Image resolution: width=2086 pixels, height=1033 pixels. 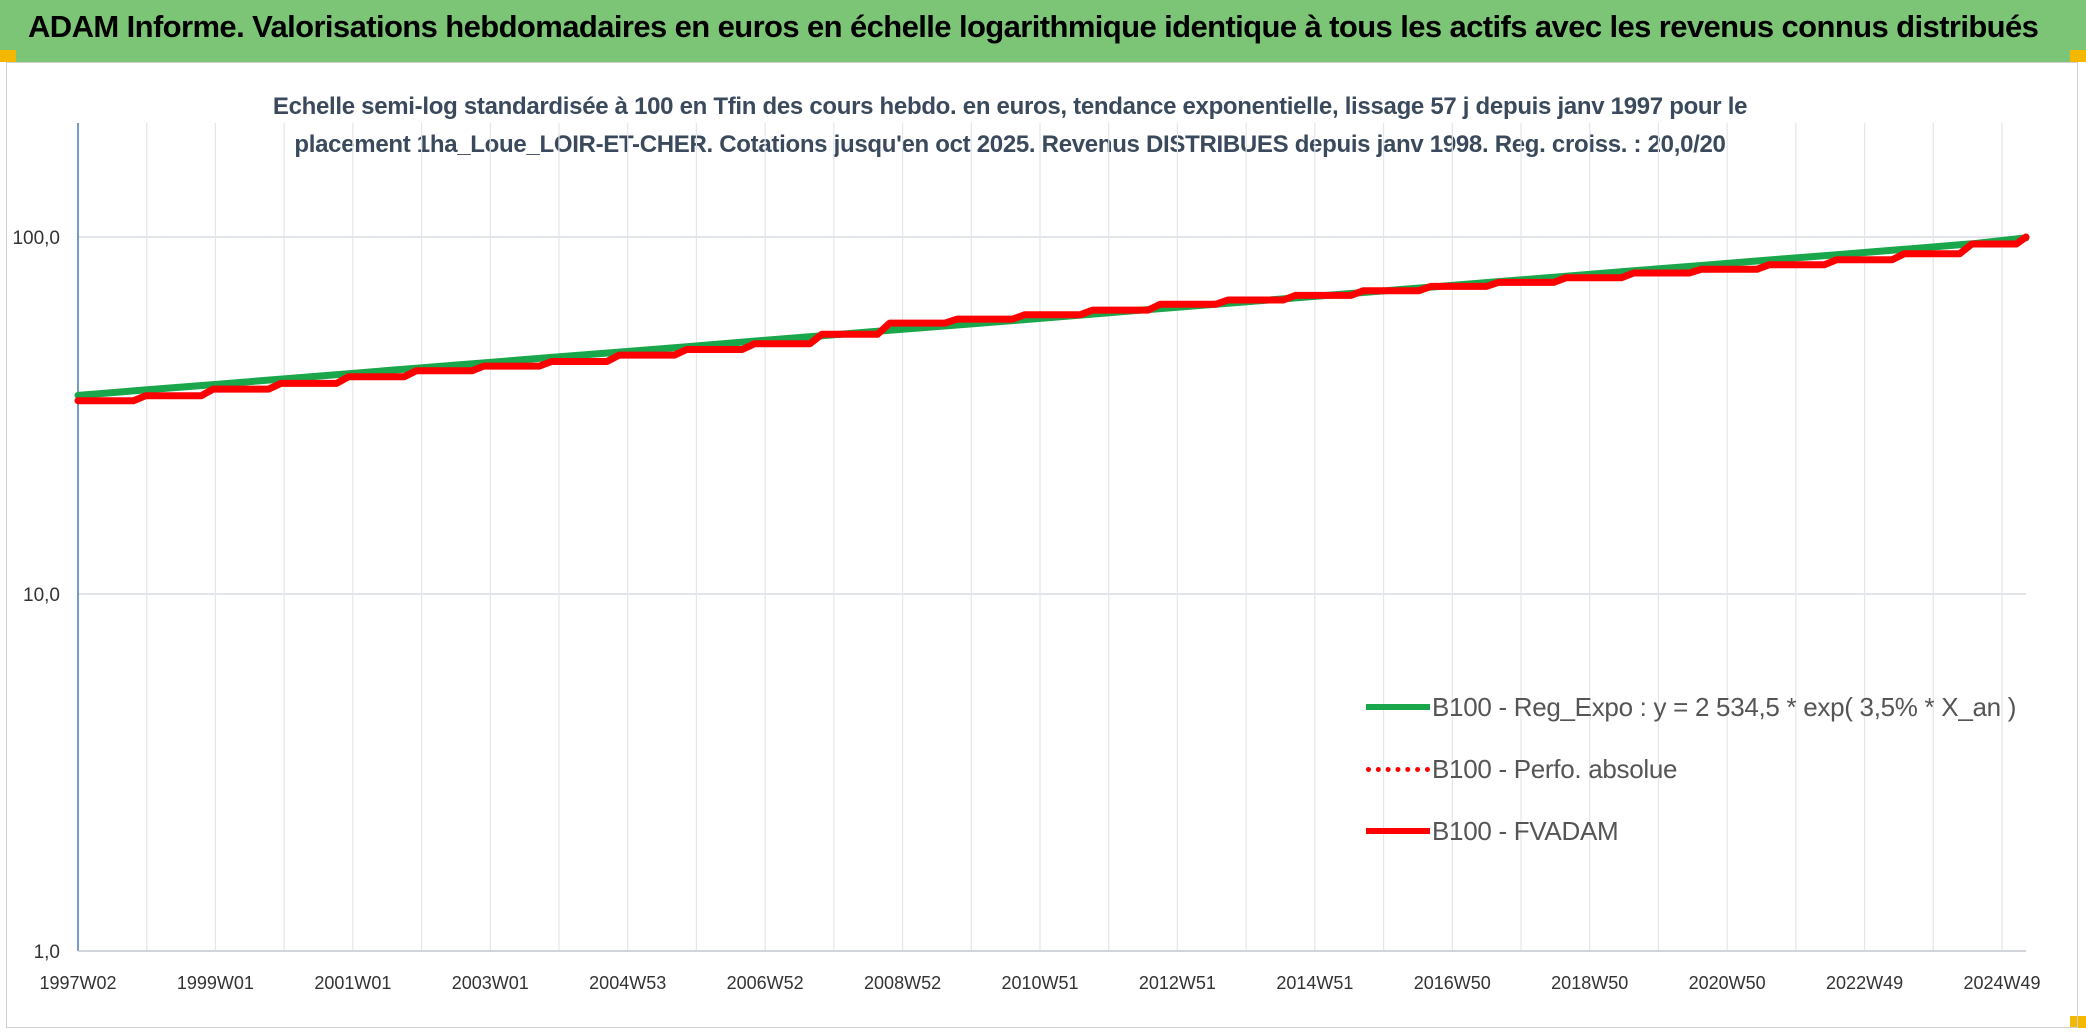 I want to click on x-tick-label: 1997W02, so click(x=77, y=983).